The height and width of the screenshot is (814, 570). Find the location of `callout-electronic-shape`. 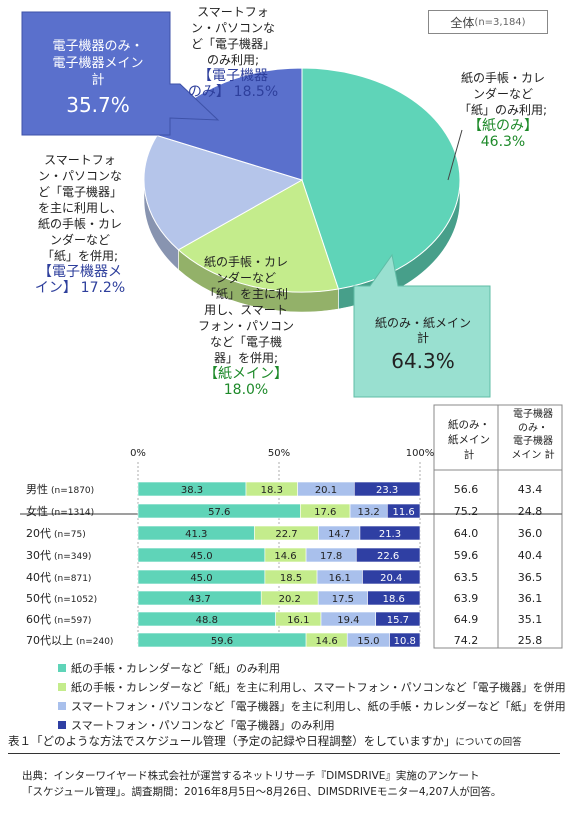

callout-electronic-shape is located at coordinates (120, 73).